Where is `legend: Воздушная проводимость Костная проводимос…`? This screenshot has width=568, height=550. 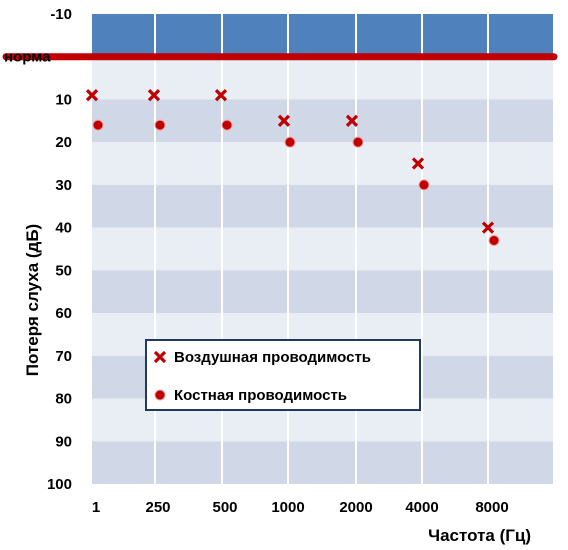 legend: Воздушная проводимость Костная проводимос… is located at coordinates (283, 375).